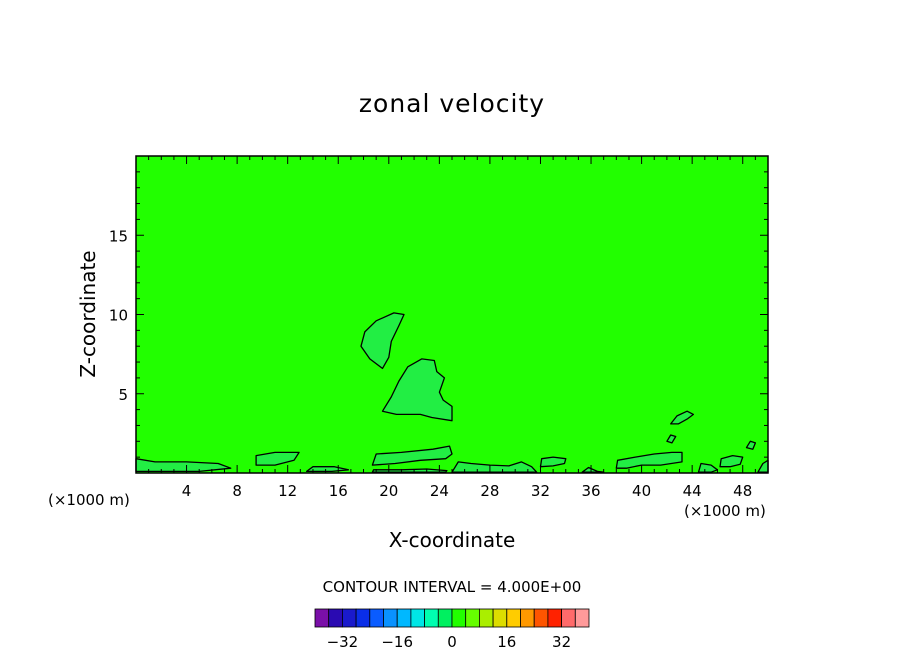 Image resolution: width=904 pixels, height=654 pixels. Describe the element at coordinates (187, 491) in the screenshot. I see `x-tick-label: 4` at that location.